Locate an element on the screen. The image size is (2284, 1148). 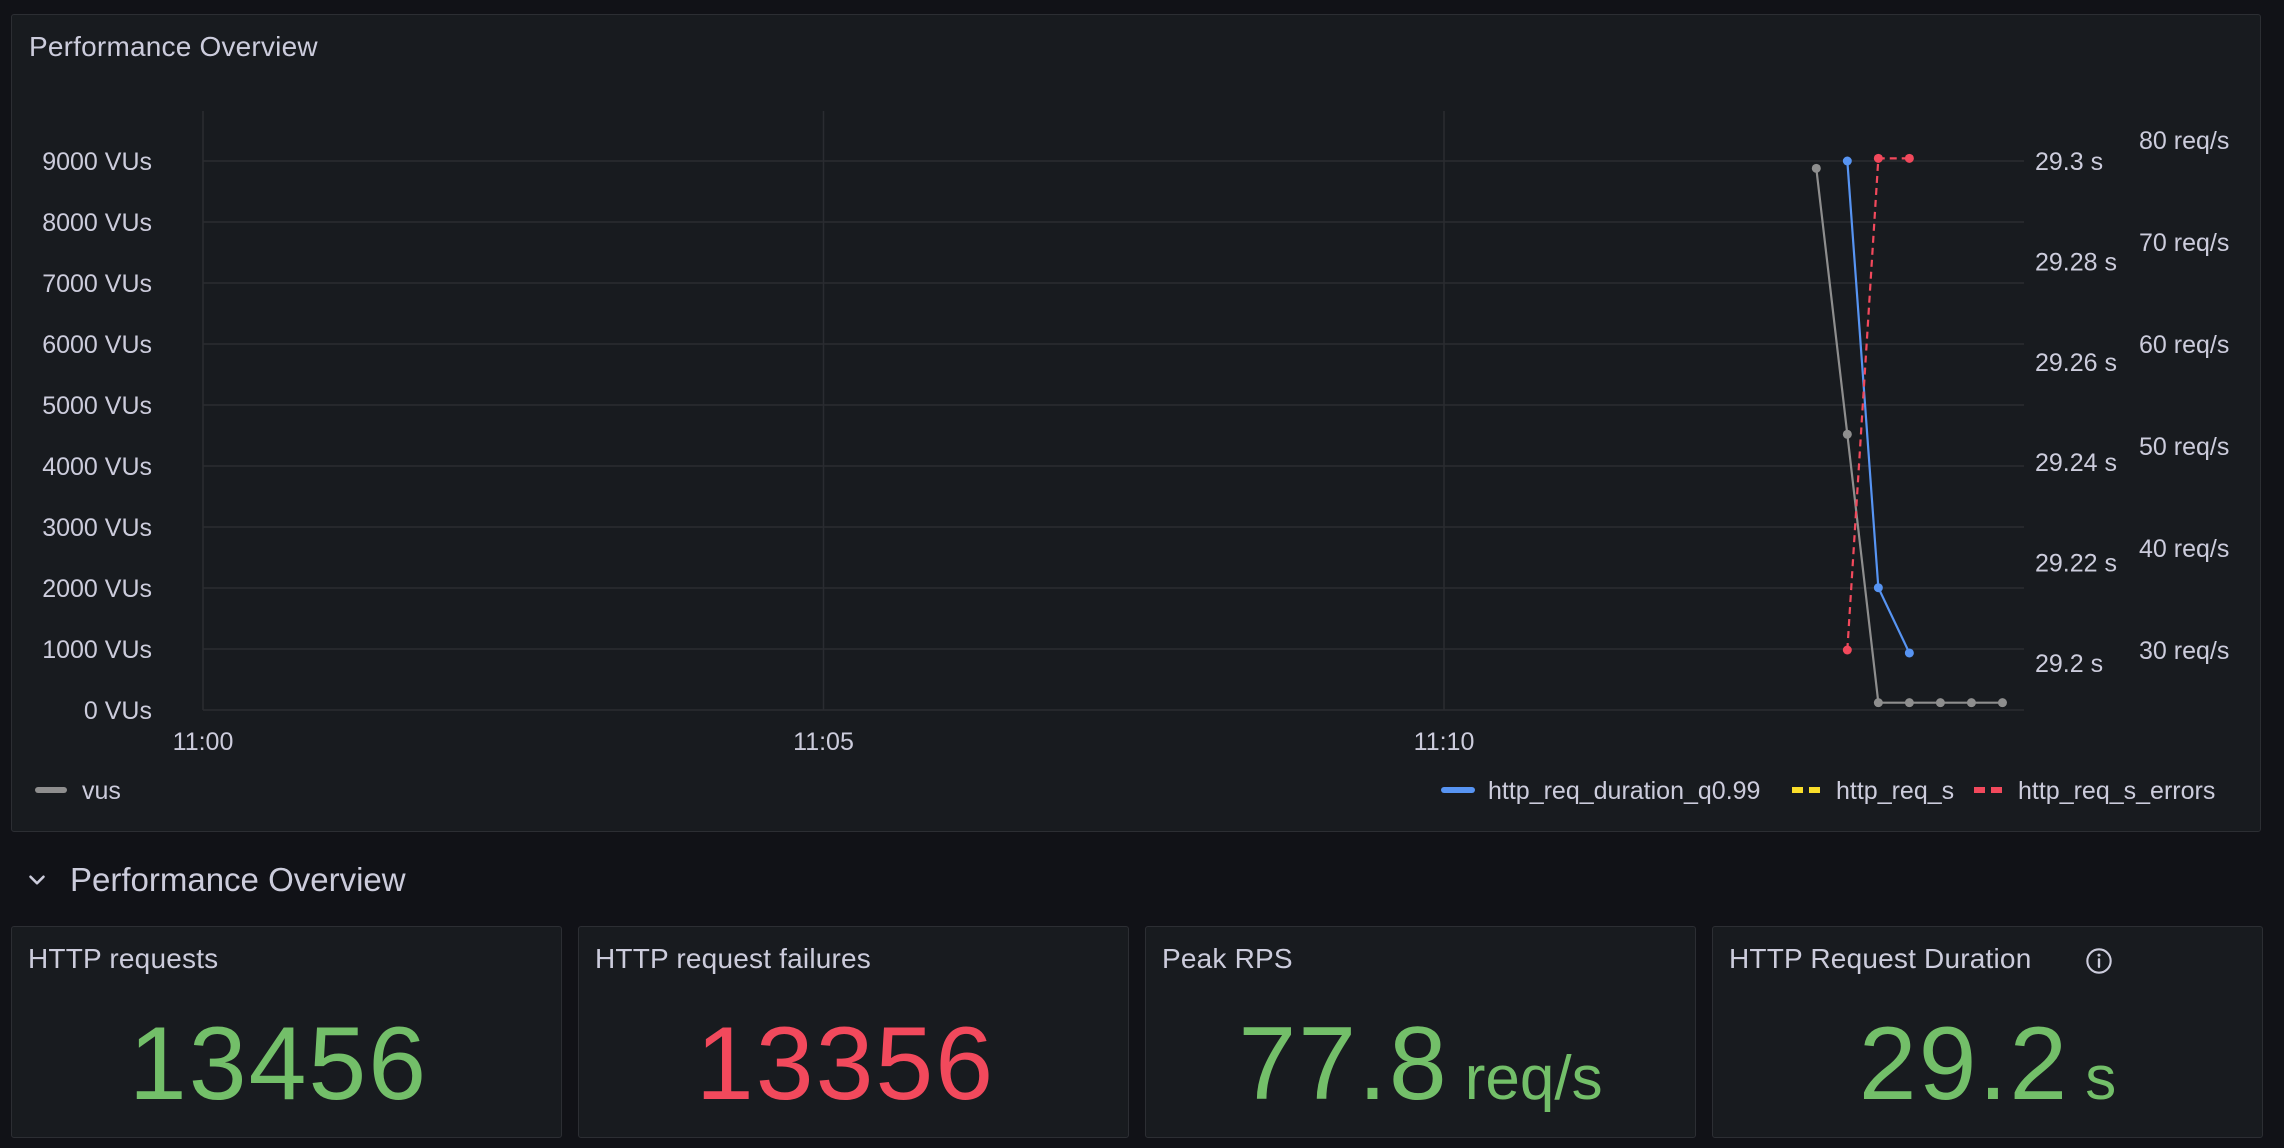
y-right-rps-tick-label: 70 req/s is located at coordinates (2184, 243).